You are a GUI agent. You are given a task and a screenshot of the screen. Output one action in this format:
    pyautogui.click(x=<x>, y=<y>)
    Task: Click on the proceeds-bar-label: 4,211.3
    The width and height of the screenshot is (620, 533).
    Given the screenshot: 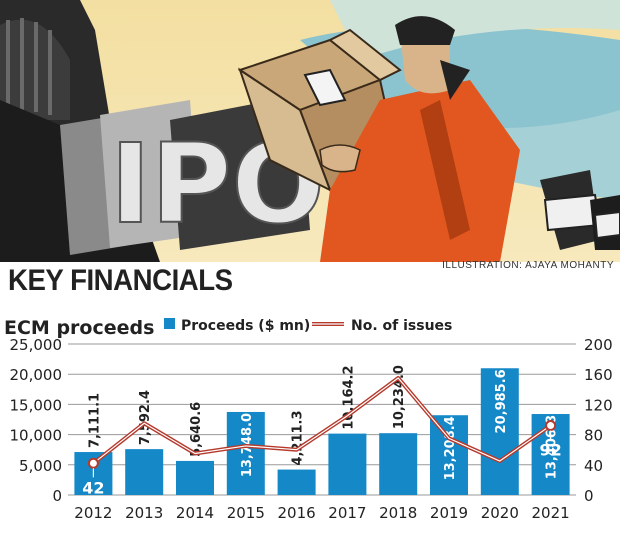 What is the action you would take?
    pyautogui.click(x=298, y=437)
    